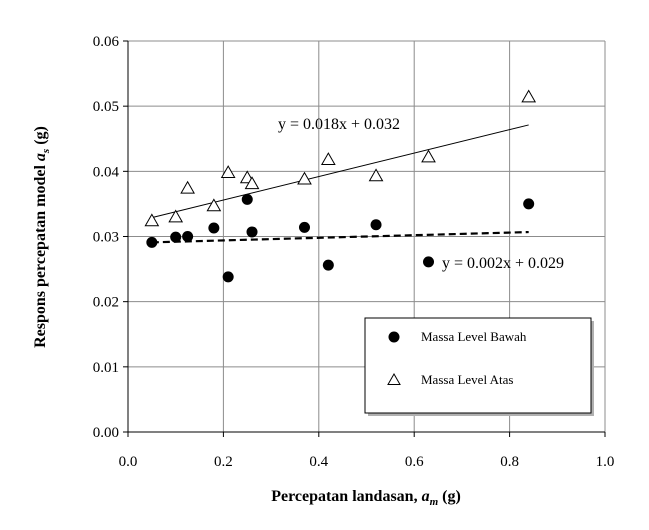  Describe the element at coordinates (366, 498) in the screenshot. I see `x-axis-title: Percepatan landasan, am (g)` at that location.